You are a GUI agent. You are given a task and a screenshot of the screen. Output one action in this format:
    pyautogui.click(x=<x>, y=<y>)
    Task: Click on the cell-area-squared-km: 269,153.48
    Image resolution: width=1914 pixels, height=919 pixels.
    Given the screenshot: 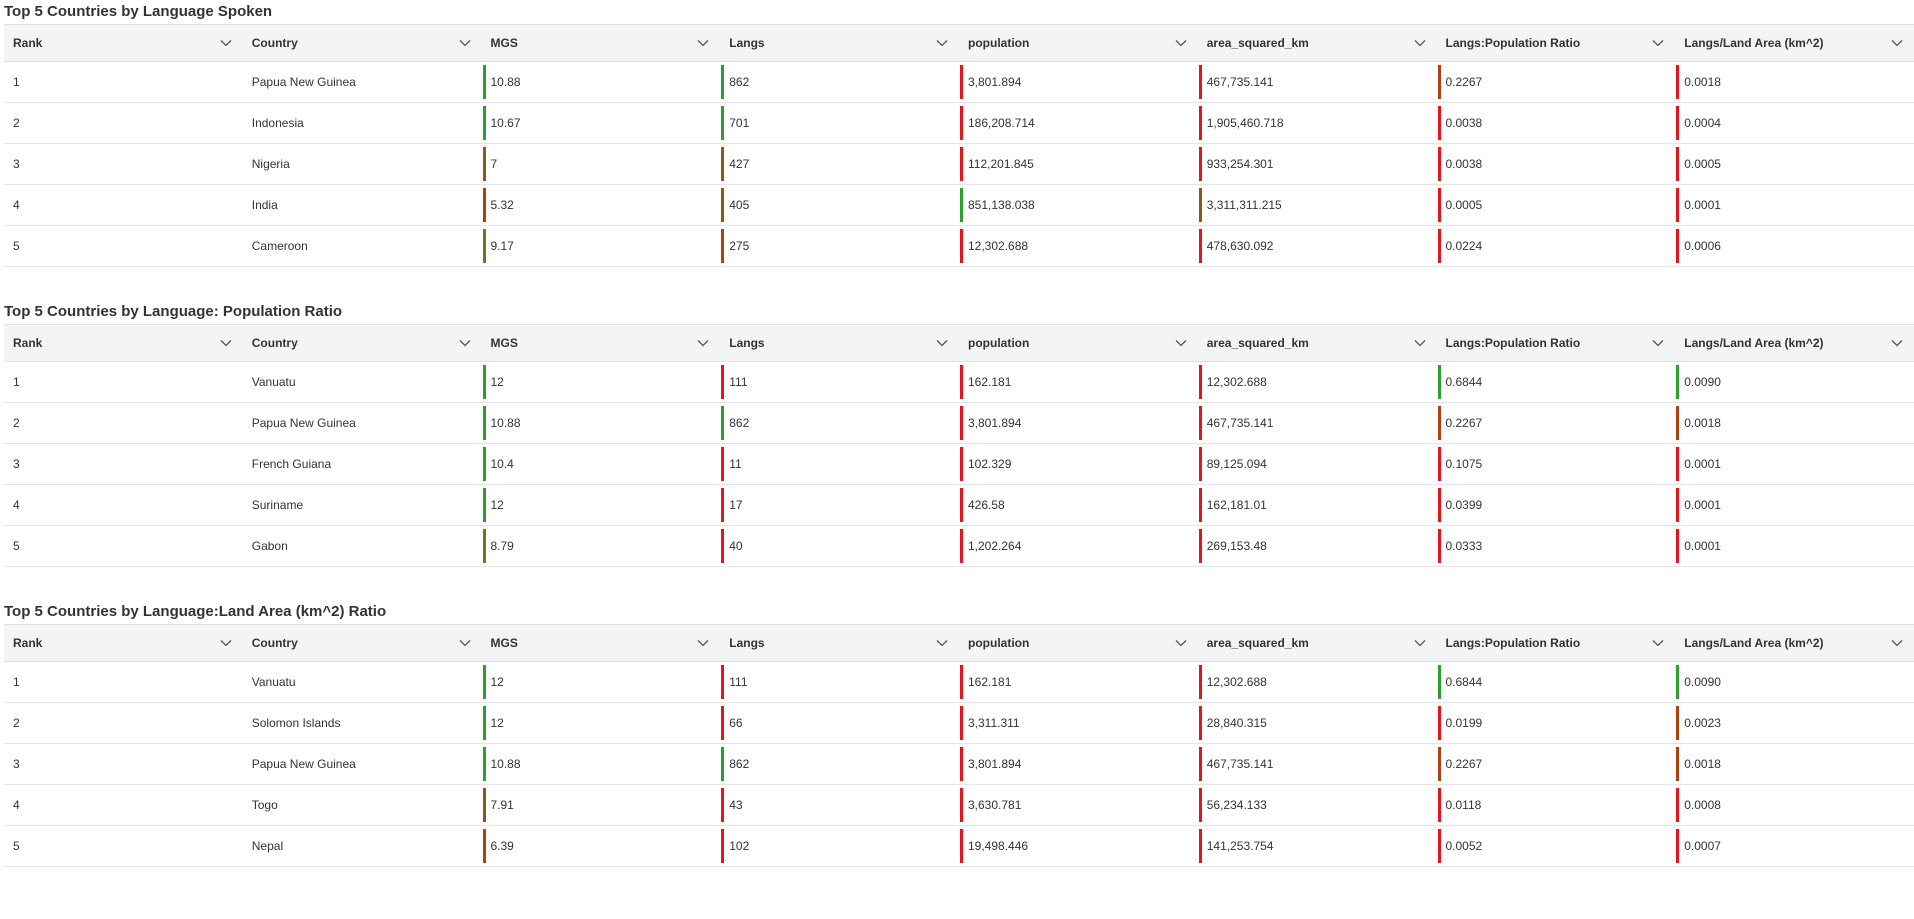 What is the action you would take?
    pyautogui.click(x=1317, y=546)
    